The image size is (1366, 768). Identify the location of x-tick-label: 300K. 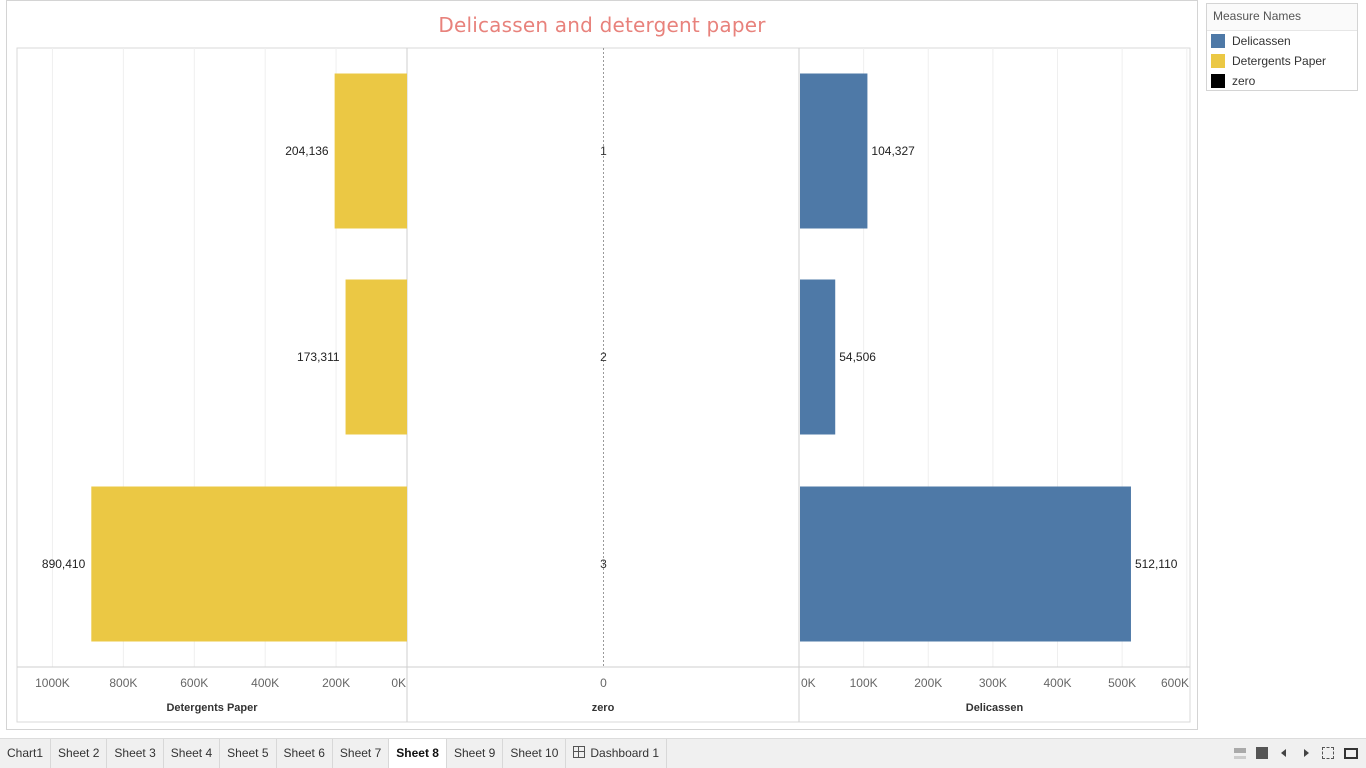
(993, 683).